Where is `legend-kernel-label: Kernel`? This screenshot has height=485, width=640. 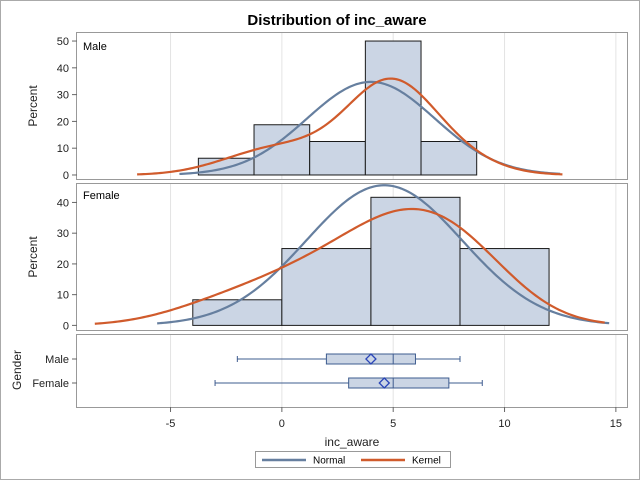 legend-kernel-label: Kernel is located at coordinates (426, 461).